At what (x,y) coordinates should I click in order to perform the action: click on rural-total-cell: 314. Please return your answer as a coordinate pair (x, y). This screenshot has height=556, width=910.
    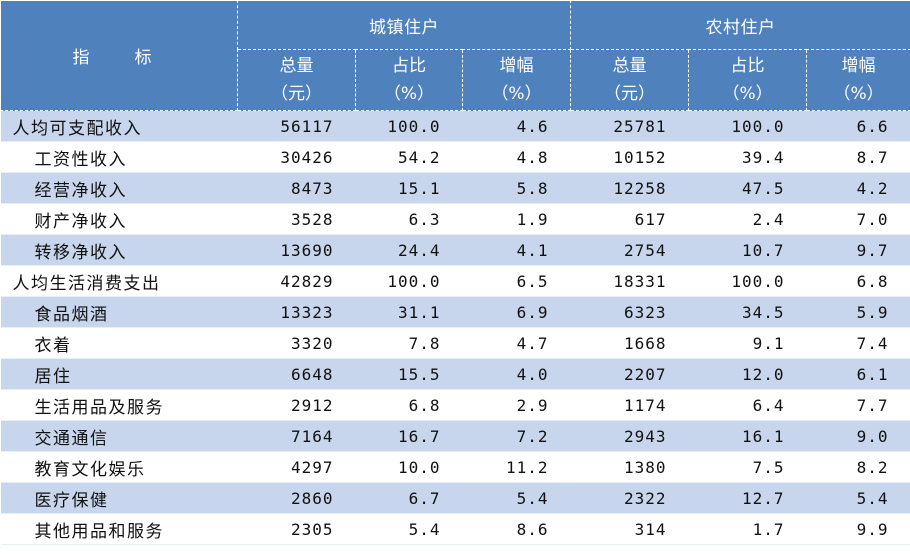
    Looking at the image, I should click on (629, 529).